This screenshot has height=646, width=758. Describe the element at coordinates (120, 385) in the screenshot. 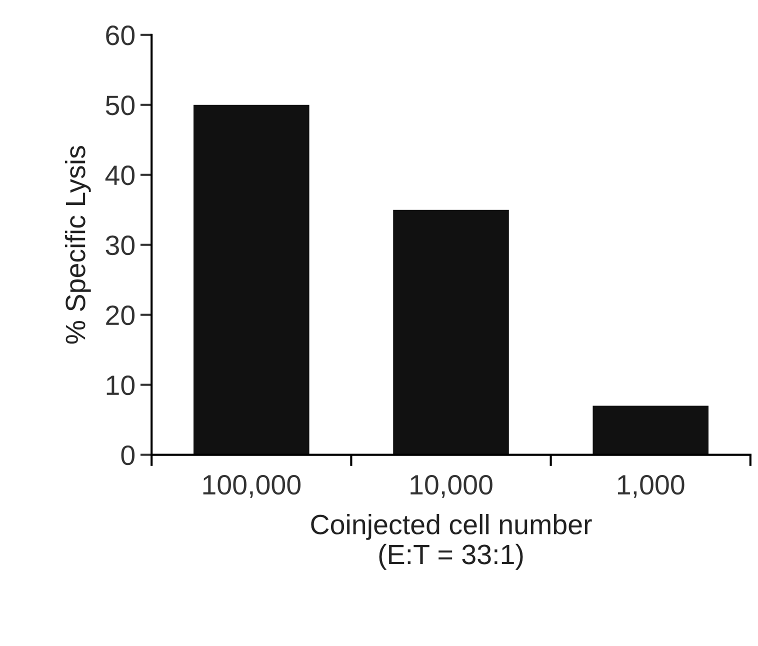

I see `y-tick-label: 10` at that location.